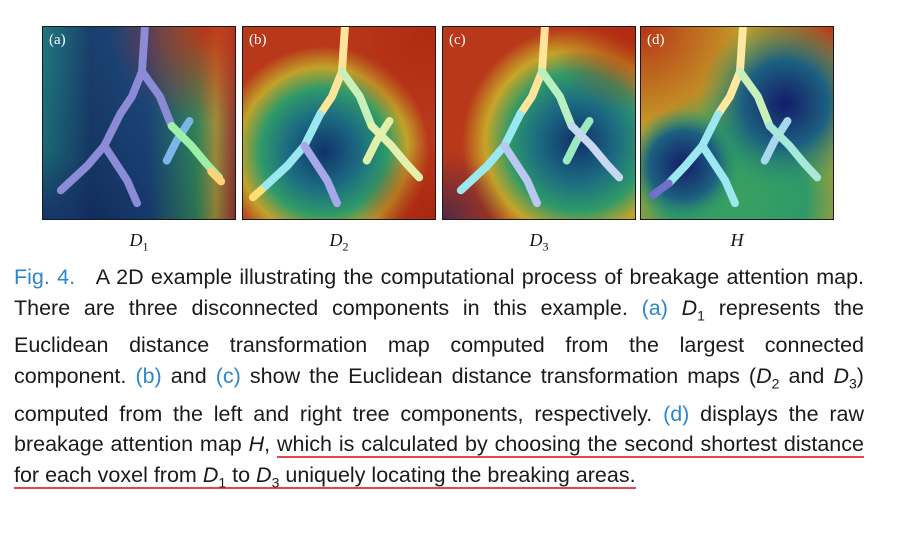  Describe the element at coordinates (139, 242) in the screenshot. I see `panel-a-label: D1` at that location.